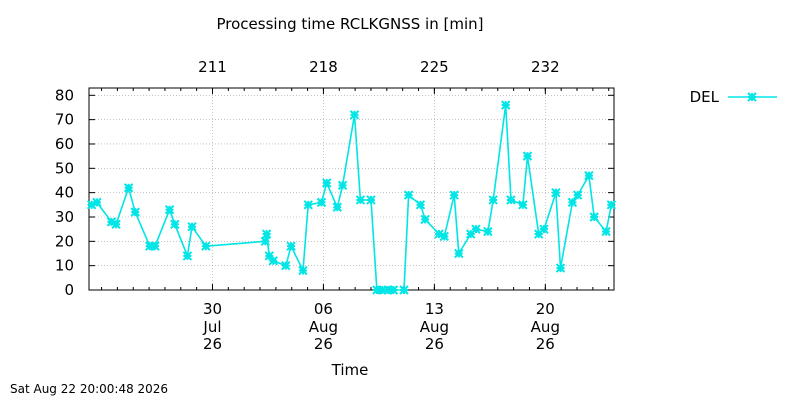 Image resolution: width=800 pixels, height=400 pixels. I want to click on legend: DEL, so click(733, 97).